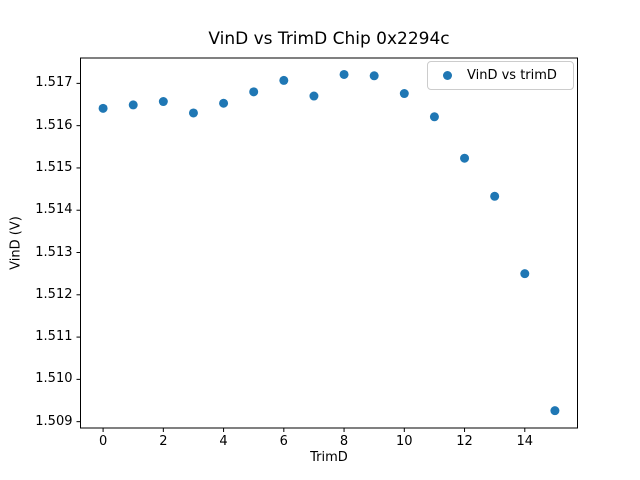  What do you see at coordinates (404, 441) in the screenshot?
I see `x-tick-label: 10` at bounding box center [404, 441].